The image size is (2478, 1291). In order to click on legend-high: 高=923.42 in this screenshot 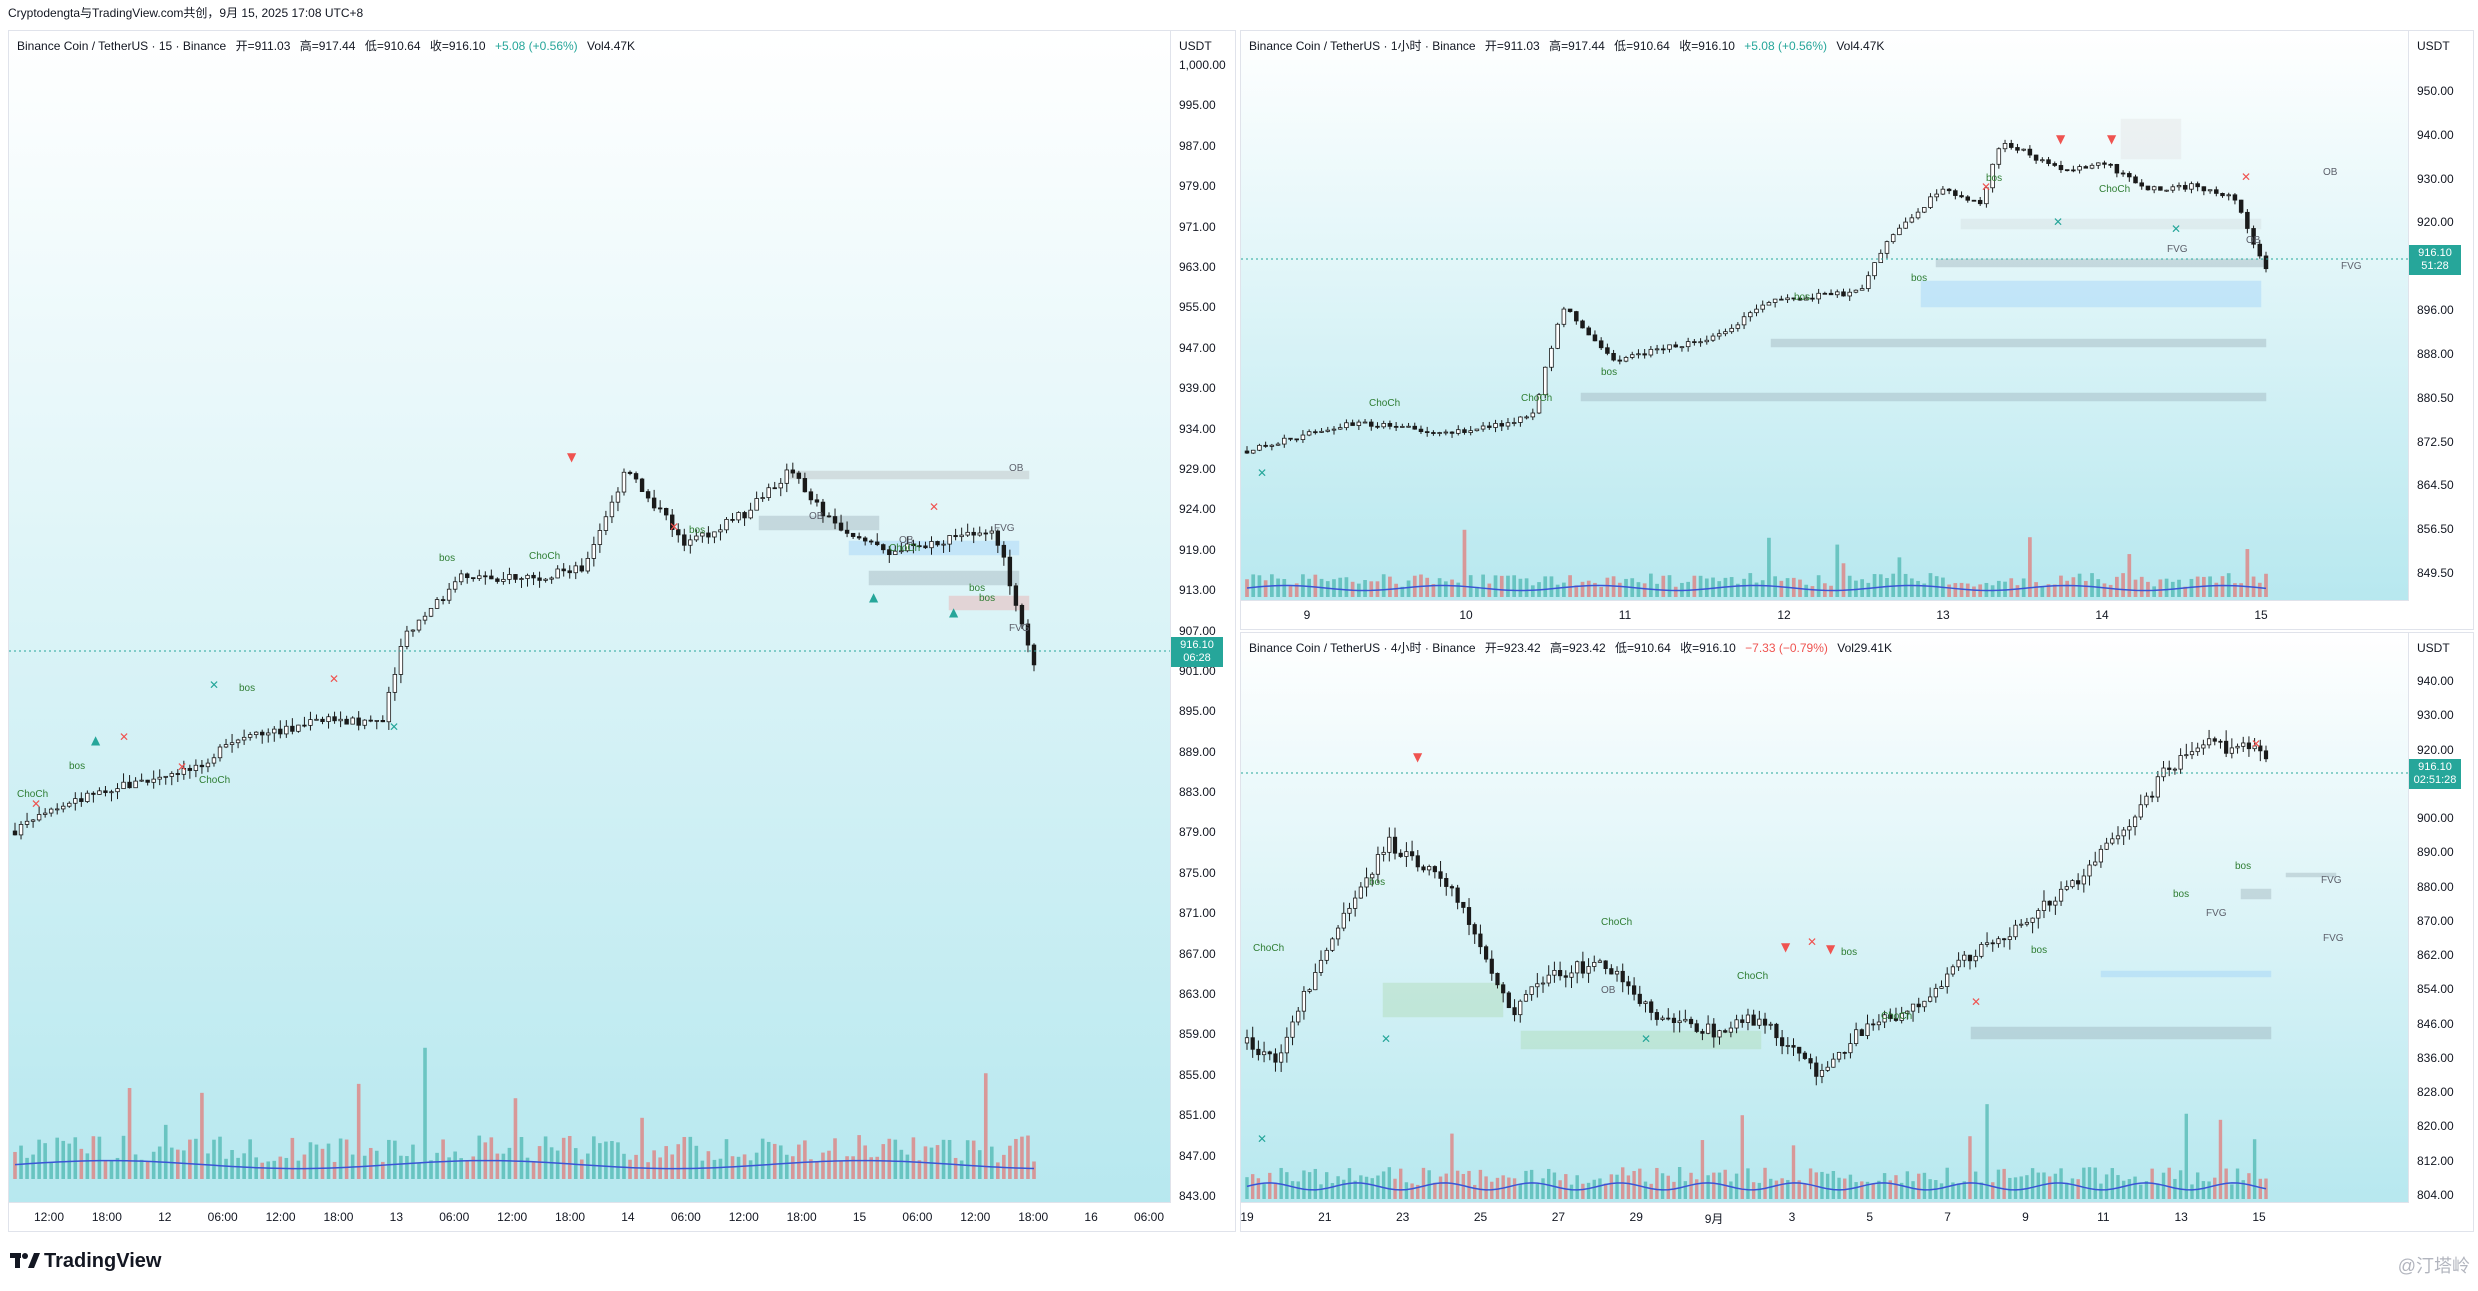, I will do `click(1577, 648)`.